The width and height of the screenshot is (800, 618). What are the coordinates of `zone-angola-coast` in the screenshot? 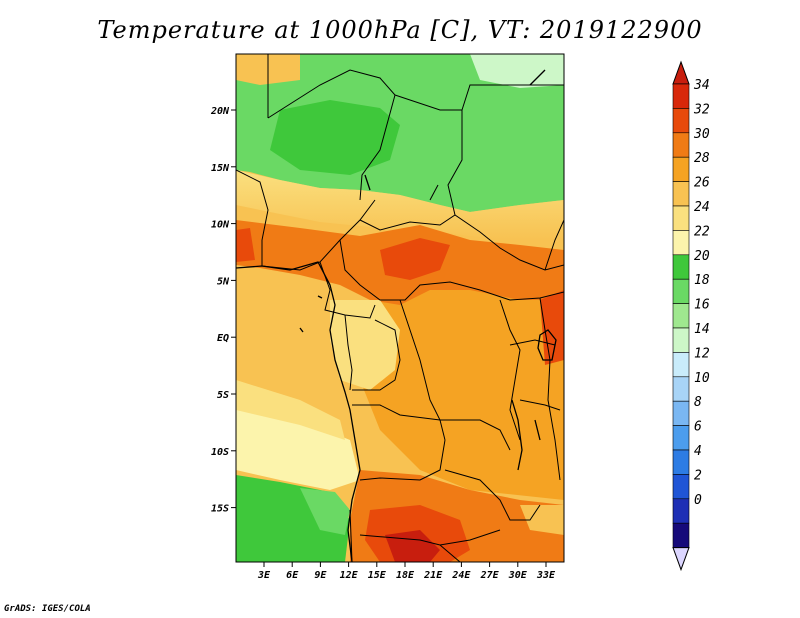 It's located at (298, 445).